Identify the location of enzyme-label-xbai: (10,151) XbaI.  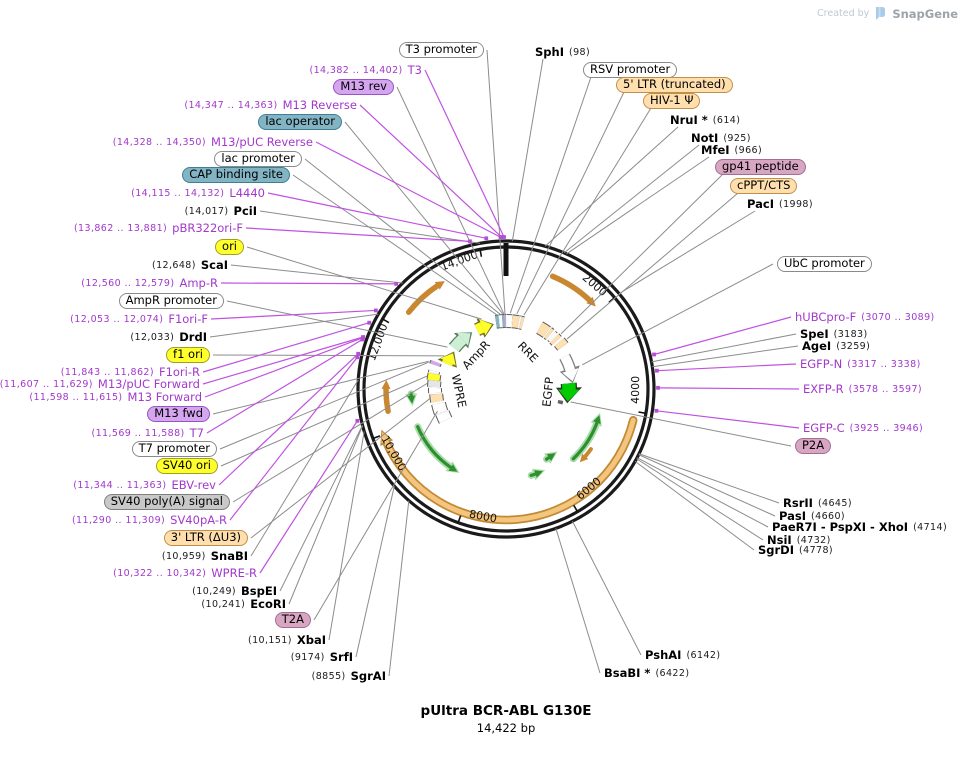
(287, 640).